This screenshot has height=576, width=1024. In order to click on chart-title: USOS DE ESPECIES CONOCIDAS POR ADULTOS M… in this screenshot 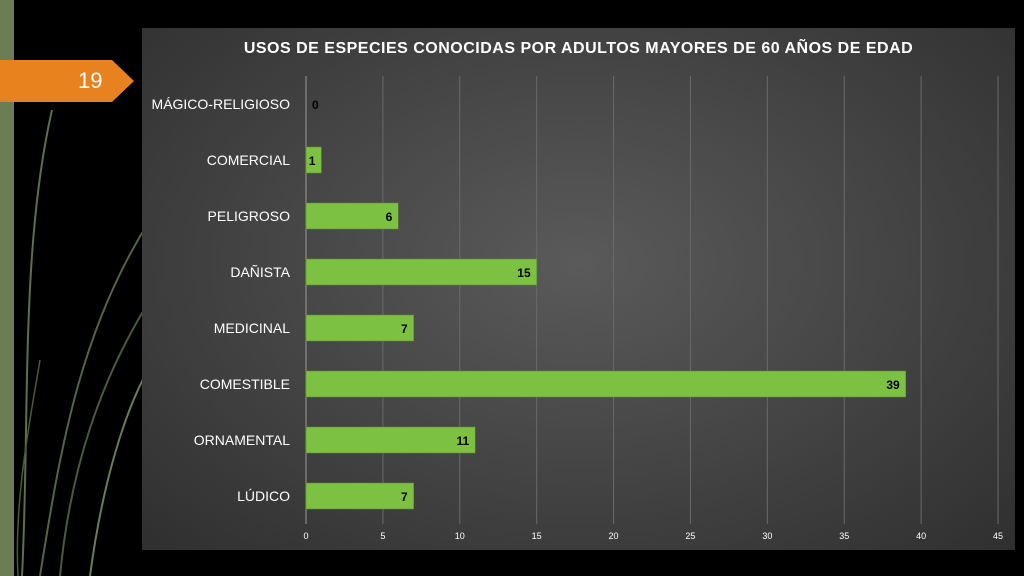, I will do `click(578, 48)`.